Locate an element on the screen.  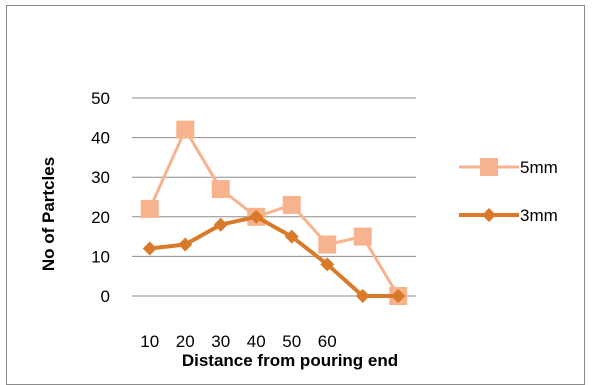
y-tick-label: 10 is located at coordinates (100, 256).